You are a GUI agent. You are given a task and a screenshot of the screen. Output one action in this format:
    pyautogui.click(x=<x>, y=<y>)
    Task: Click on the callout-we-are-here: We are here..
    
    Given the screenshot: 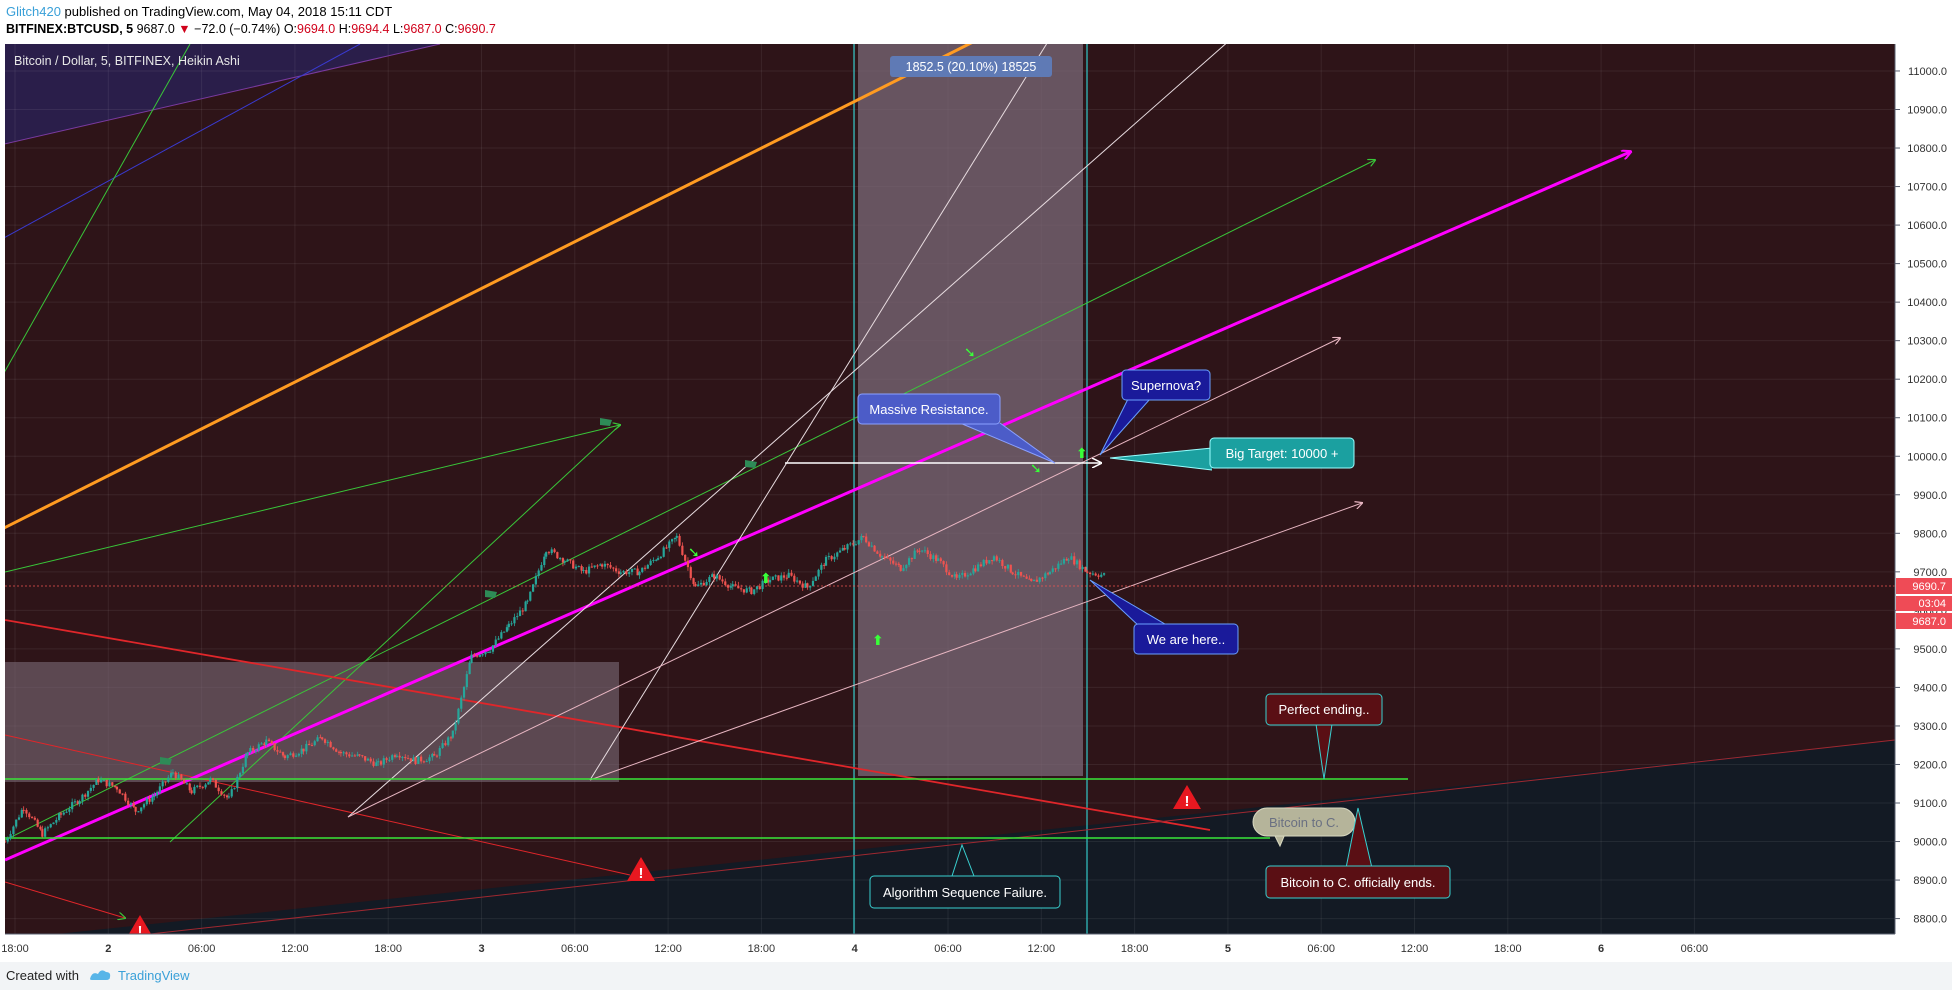 What is the action you would take?
    pyautogui.click(x=1164, y=617)
    